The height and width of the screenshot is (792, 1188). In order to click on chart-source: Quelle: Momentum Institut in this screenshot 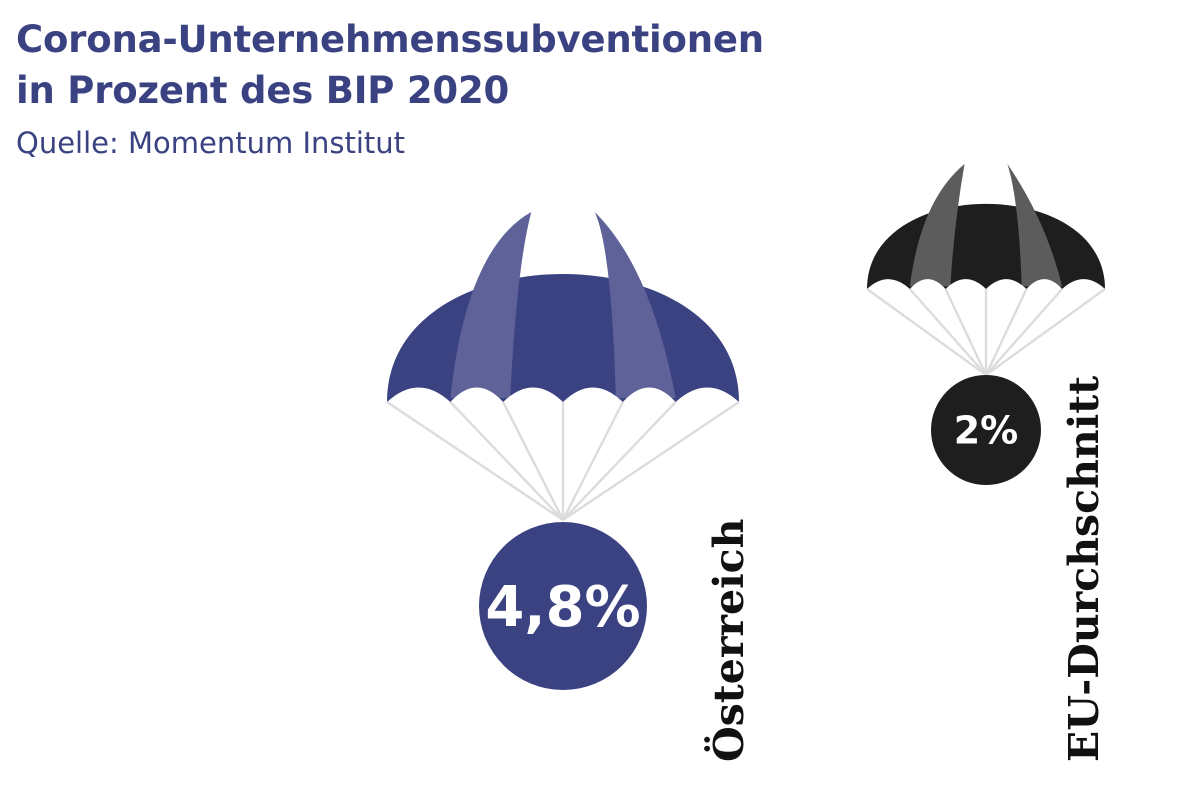, I will do `click(211, 143)`.